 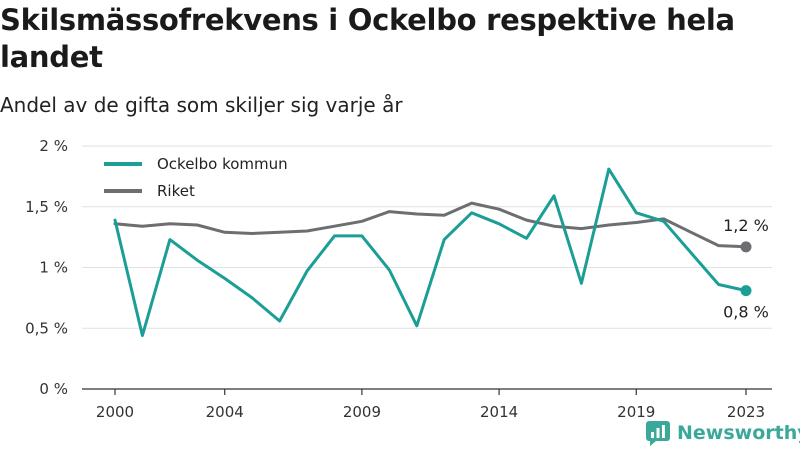 I want to click on y-tick-label: 2 %, so click(x=53, y=146).